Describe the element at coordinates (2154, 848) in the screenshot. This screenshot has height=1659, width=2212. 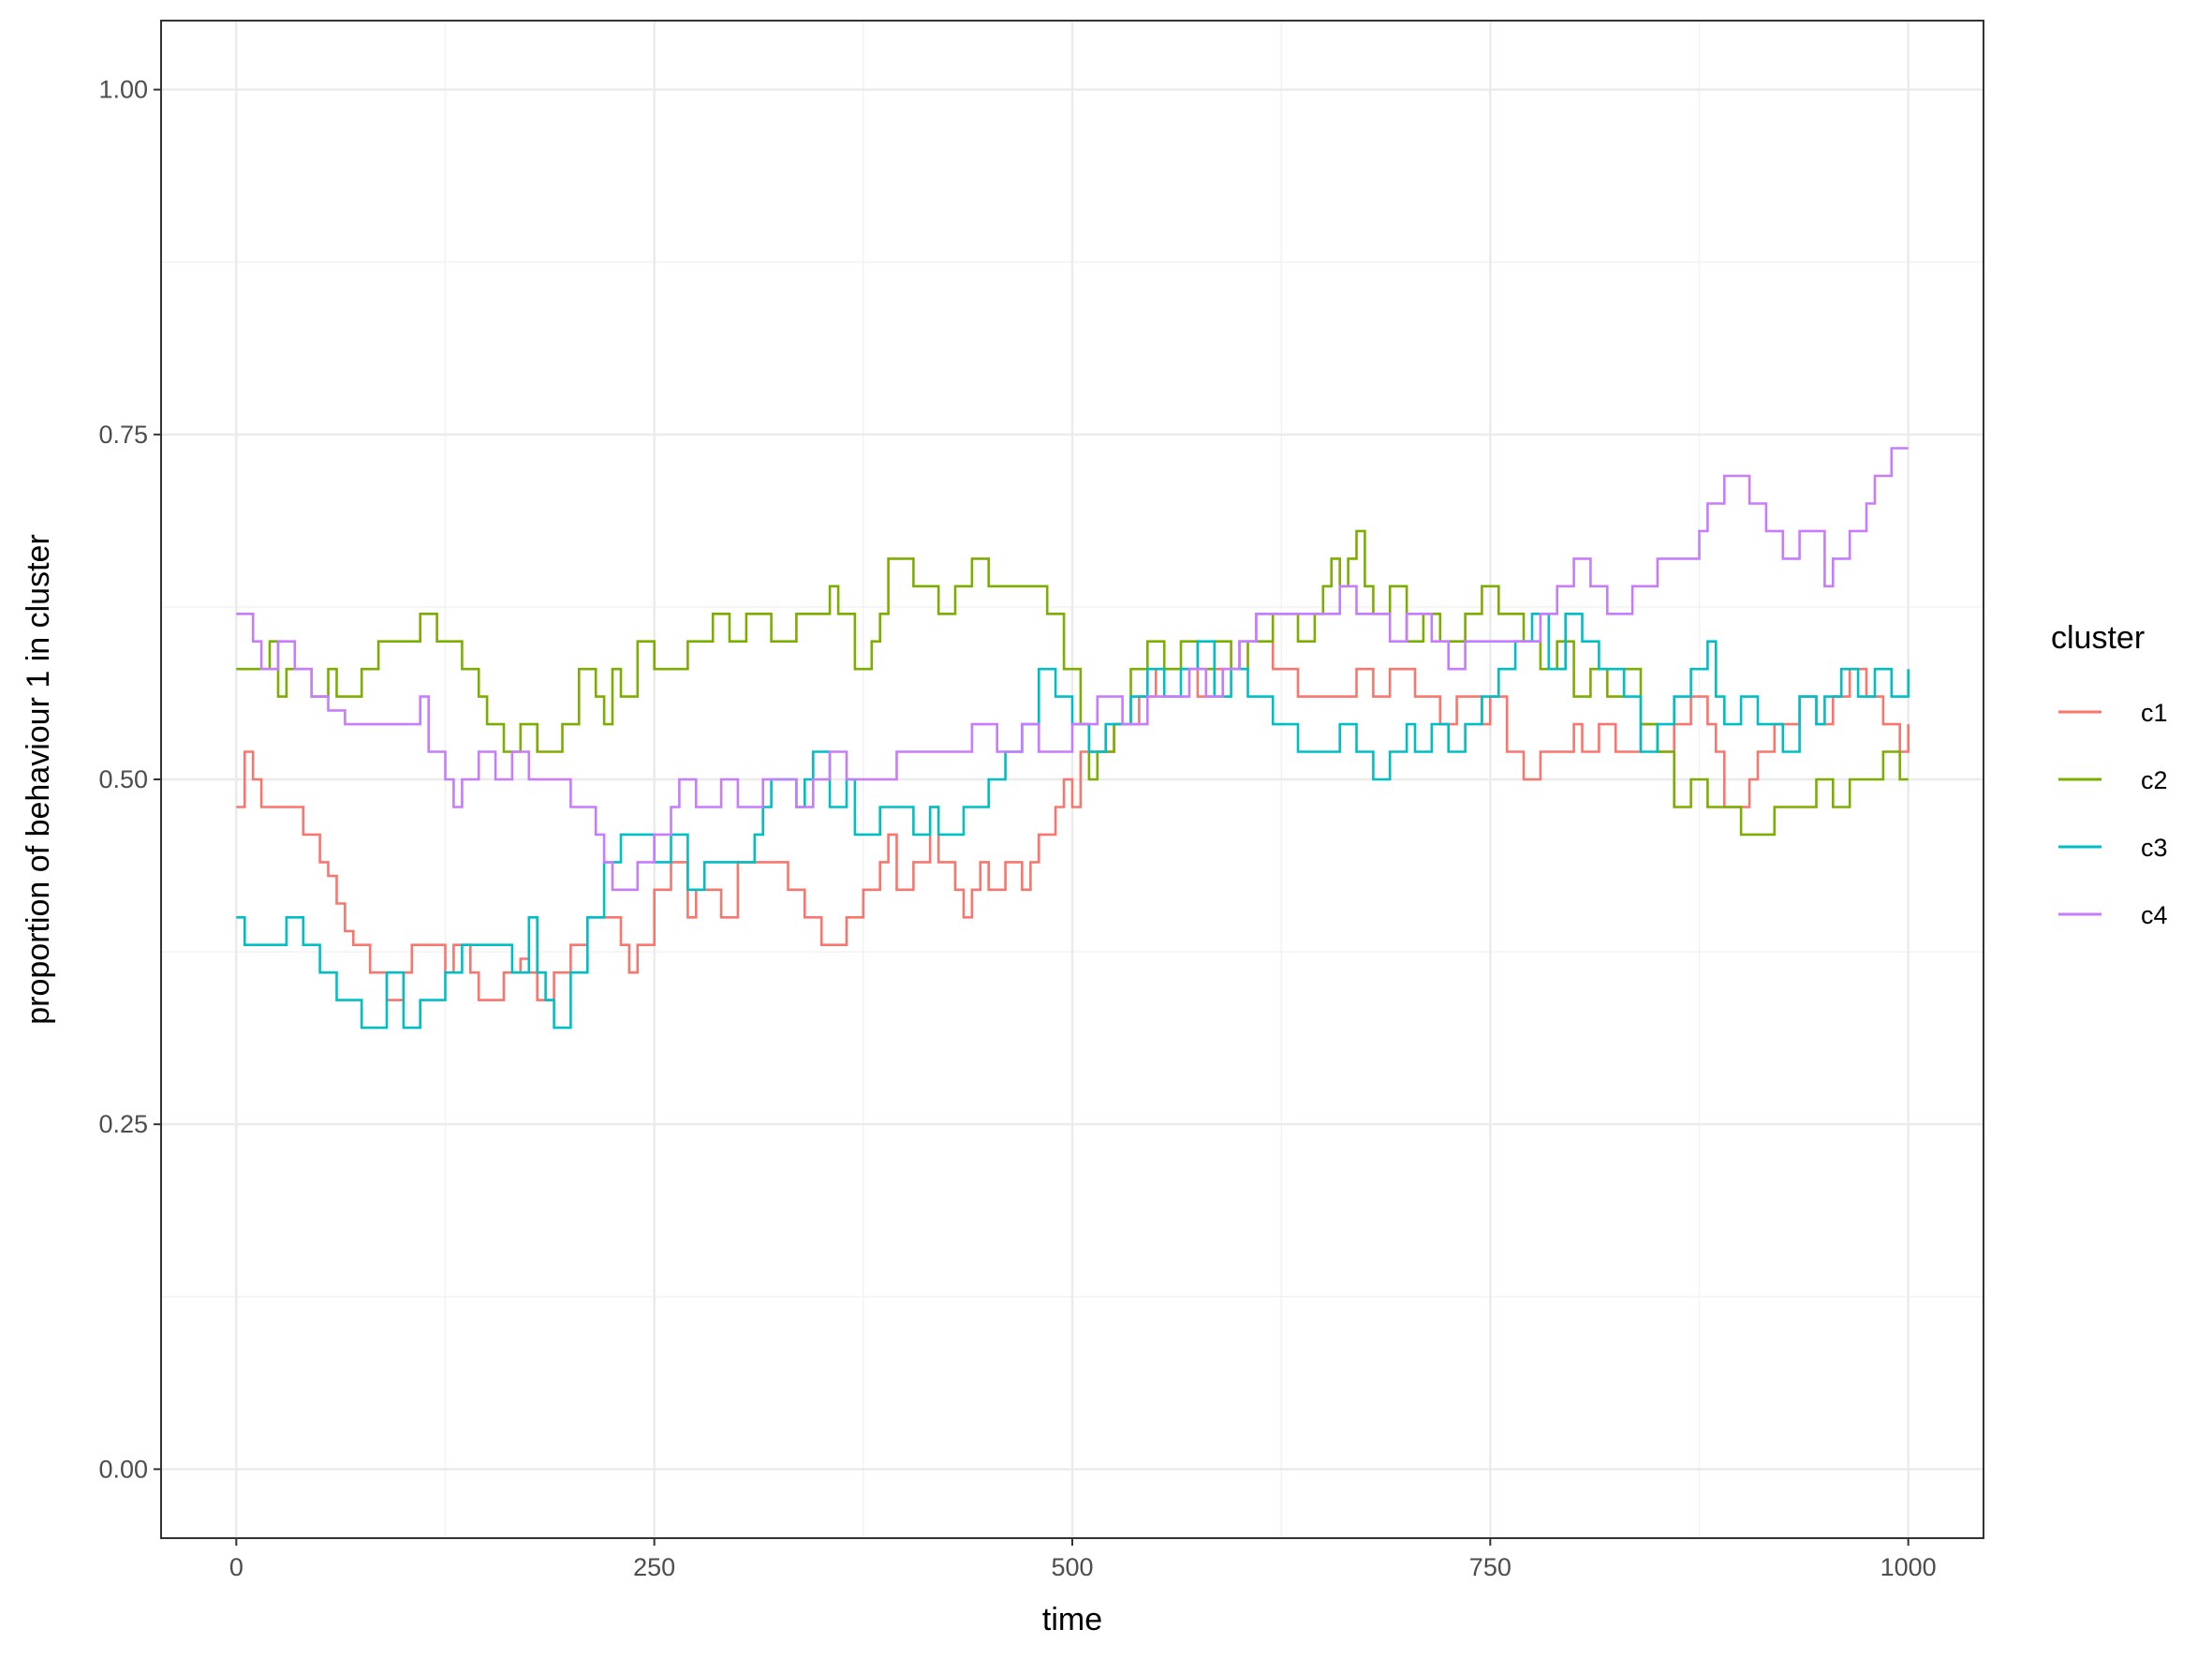
I see `legend-label-c3: c3` at that location.